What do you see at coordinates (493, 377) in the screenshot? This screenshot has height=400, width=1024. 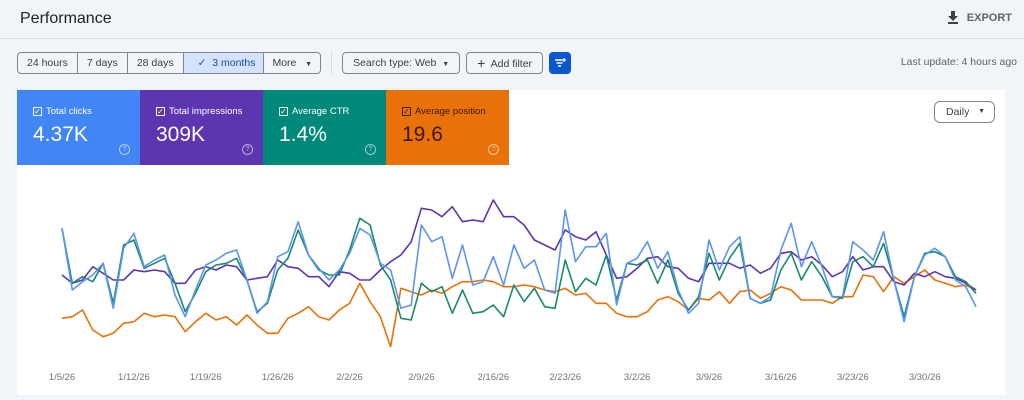 I see `x-tick-label: 2/16/26` at bounding box center [493, 377].